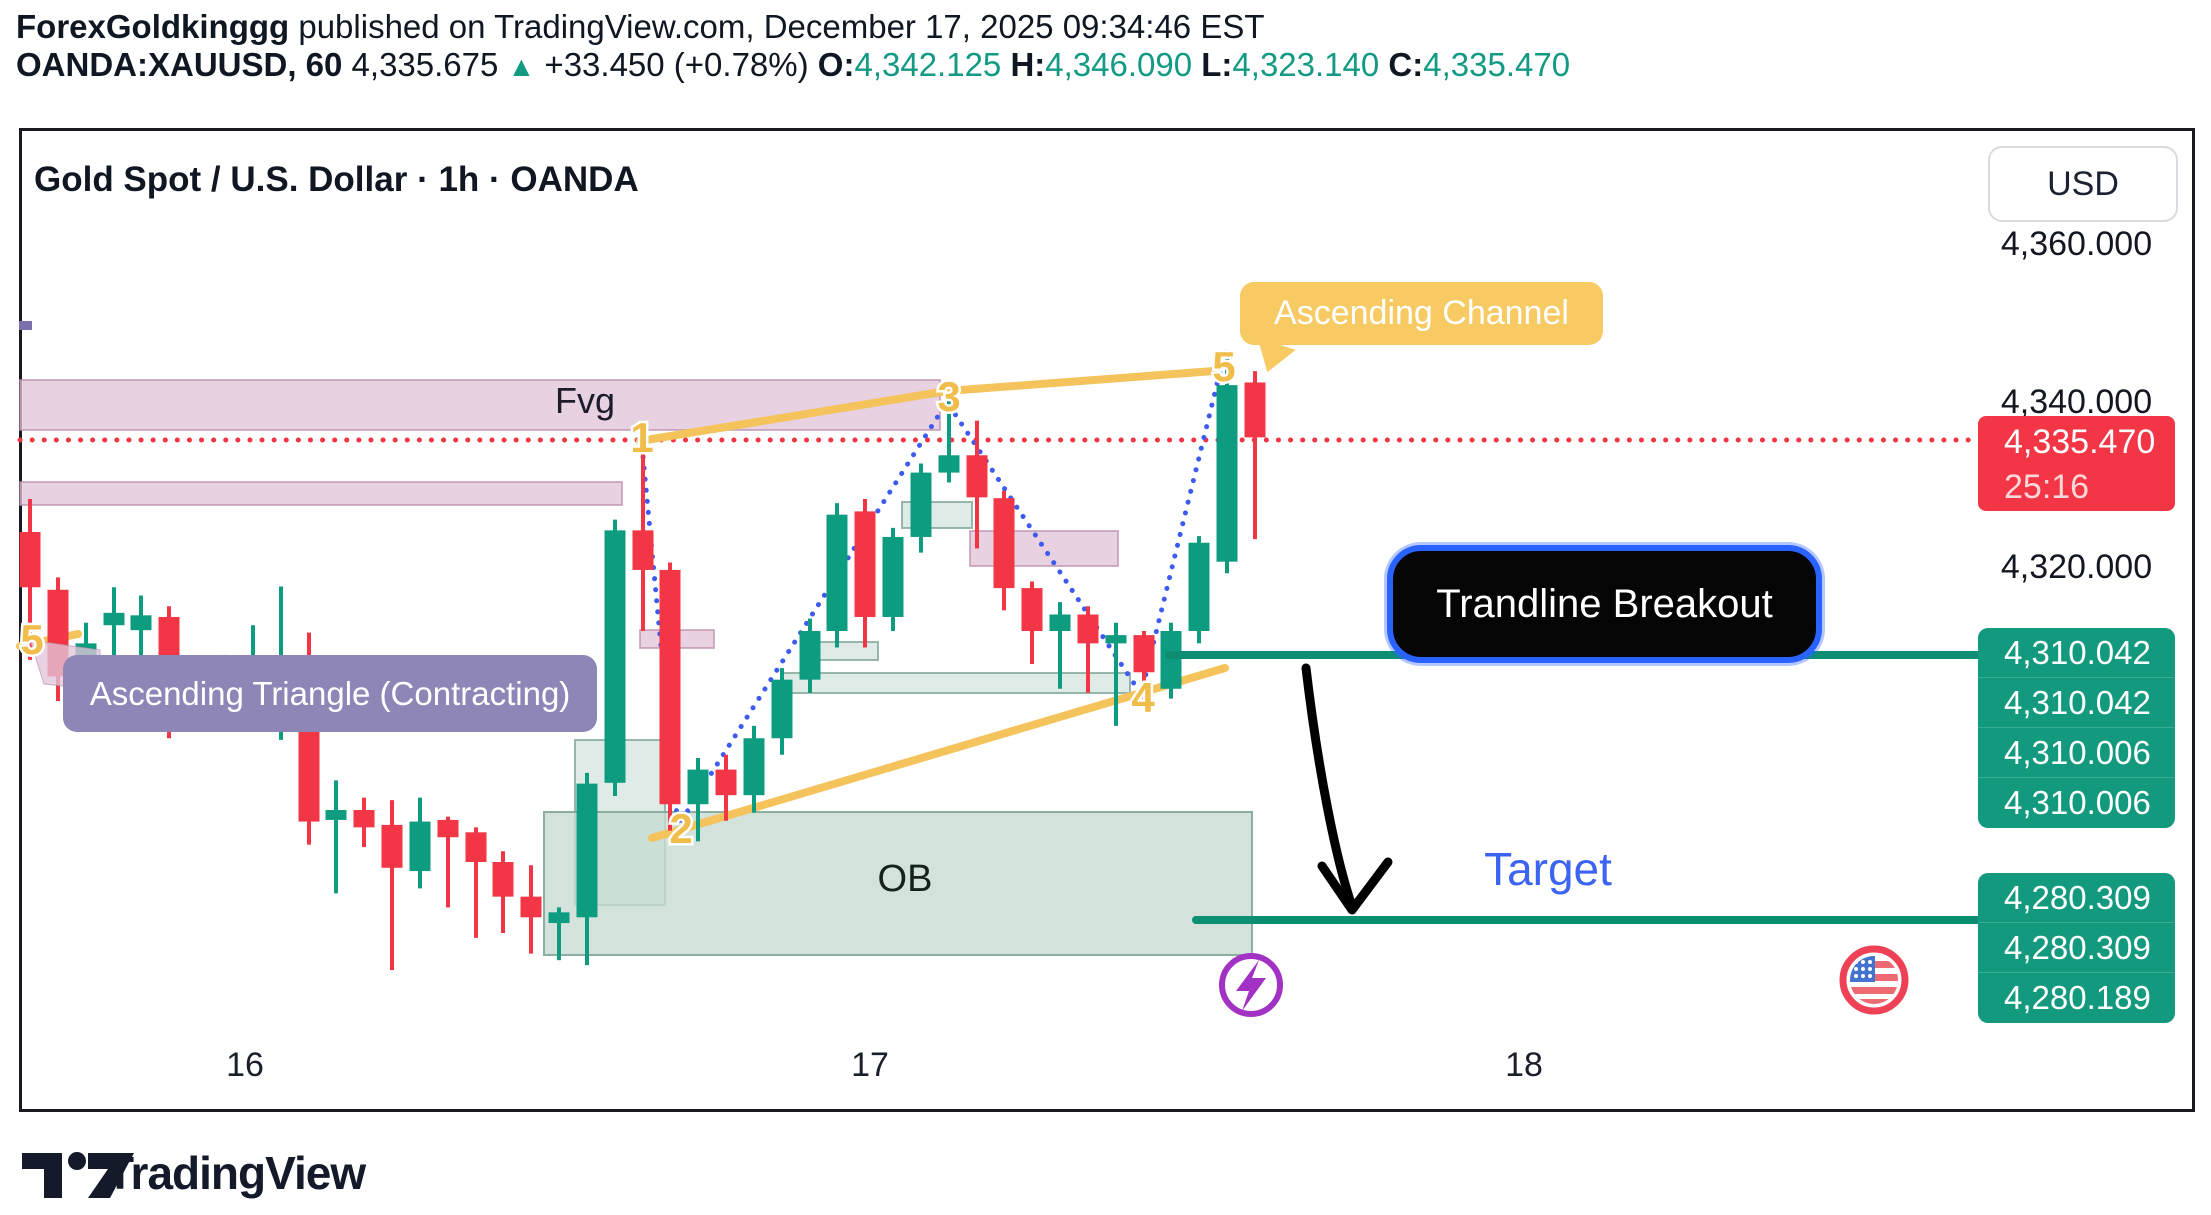  What do you see at coordinates (2076, 567) in the screenshot?
I see `price-scale-label: 4,320.000` at bounding box center [2076, 567].